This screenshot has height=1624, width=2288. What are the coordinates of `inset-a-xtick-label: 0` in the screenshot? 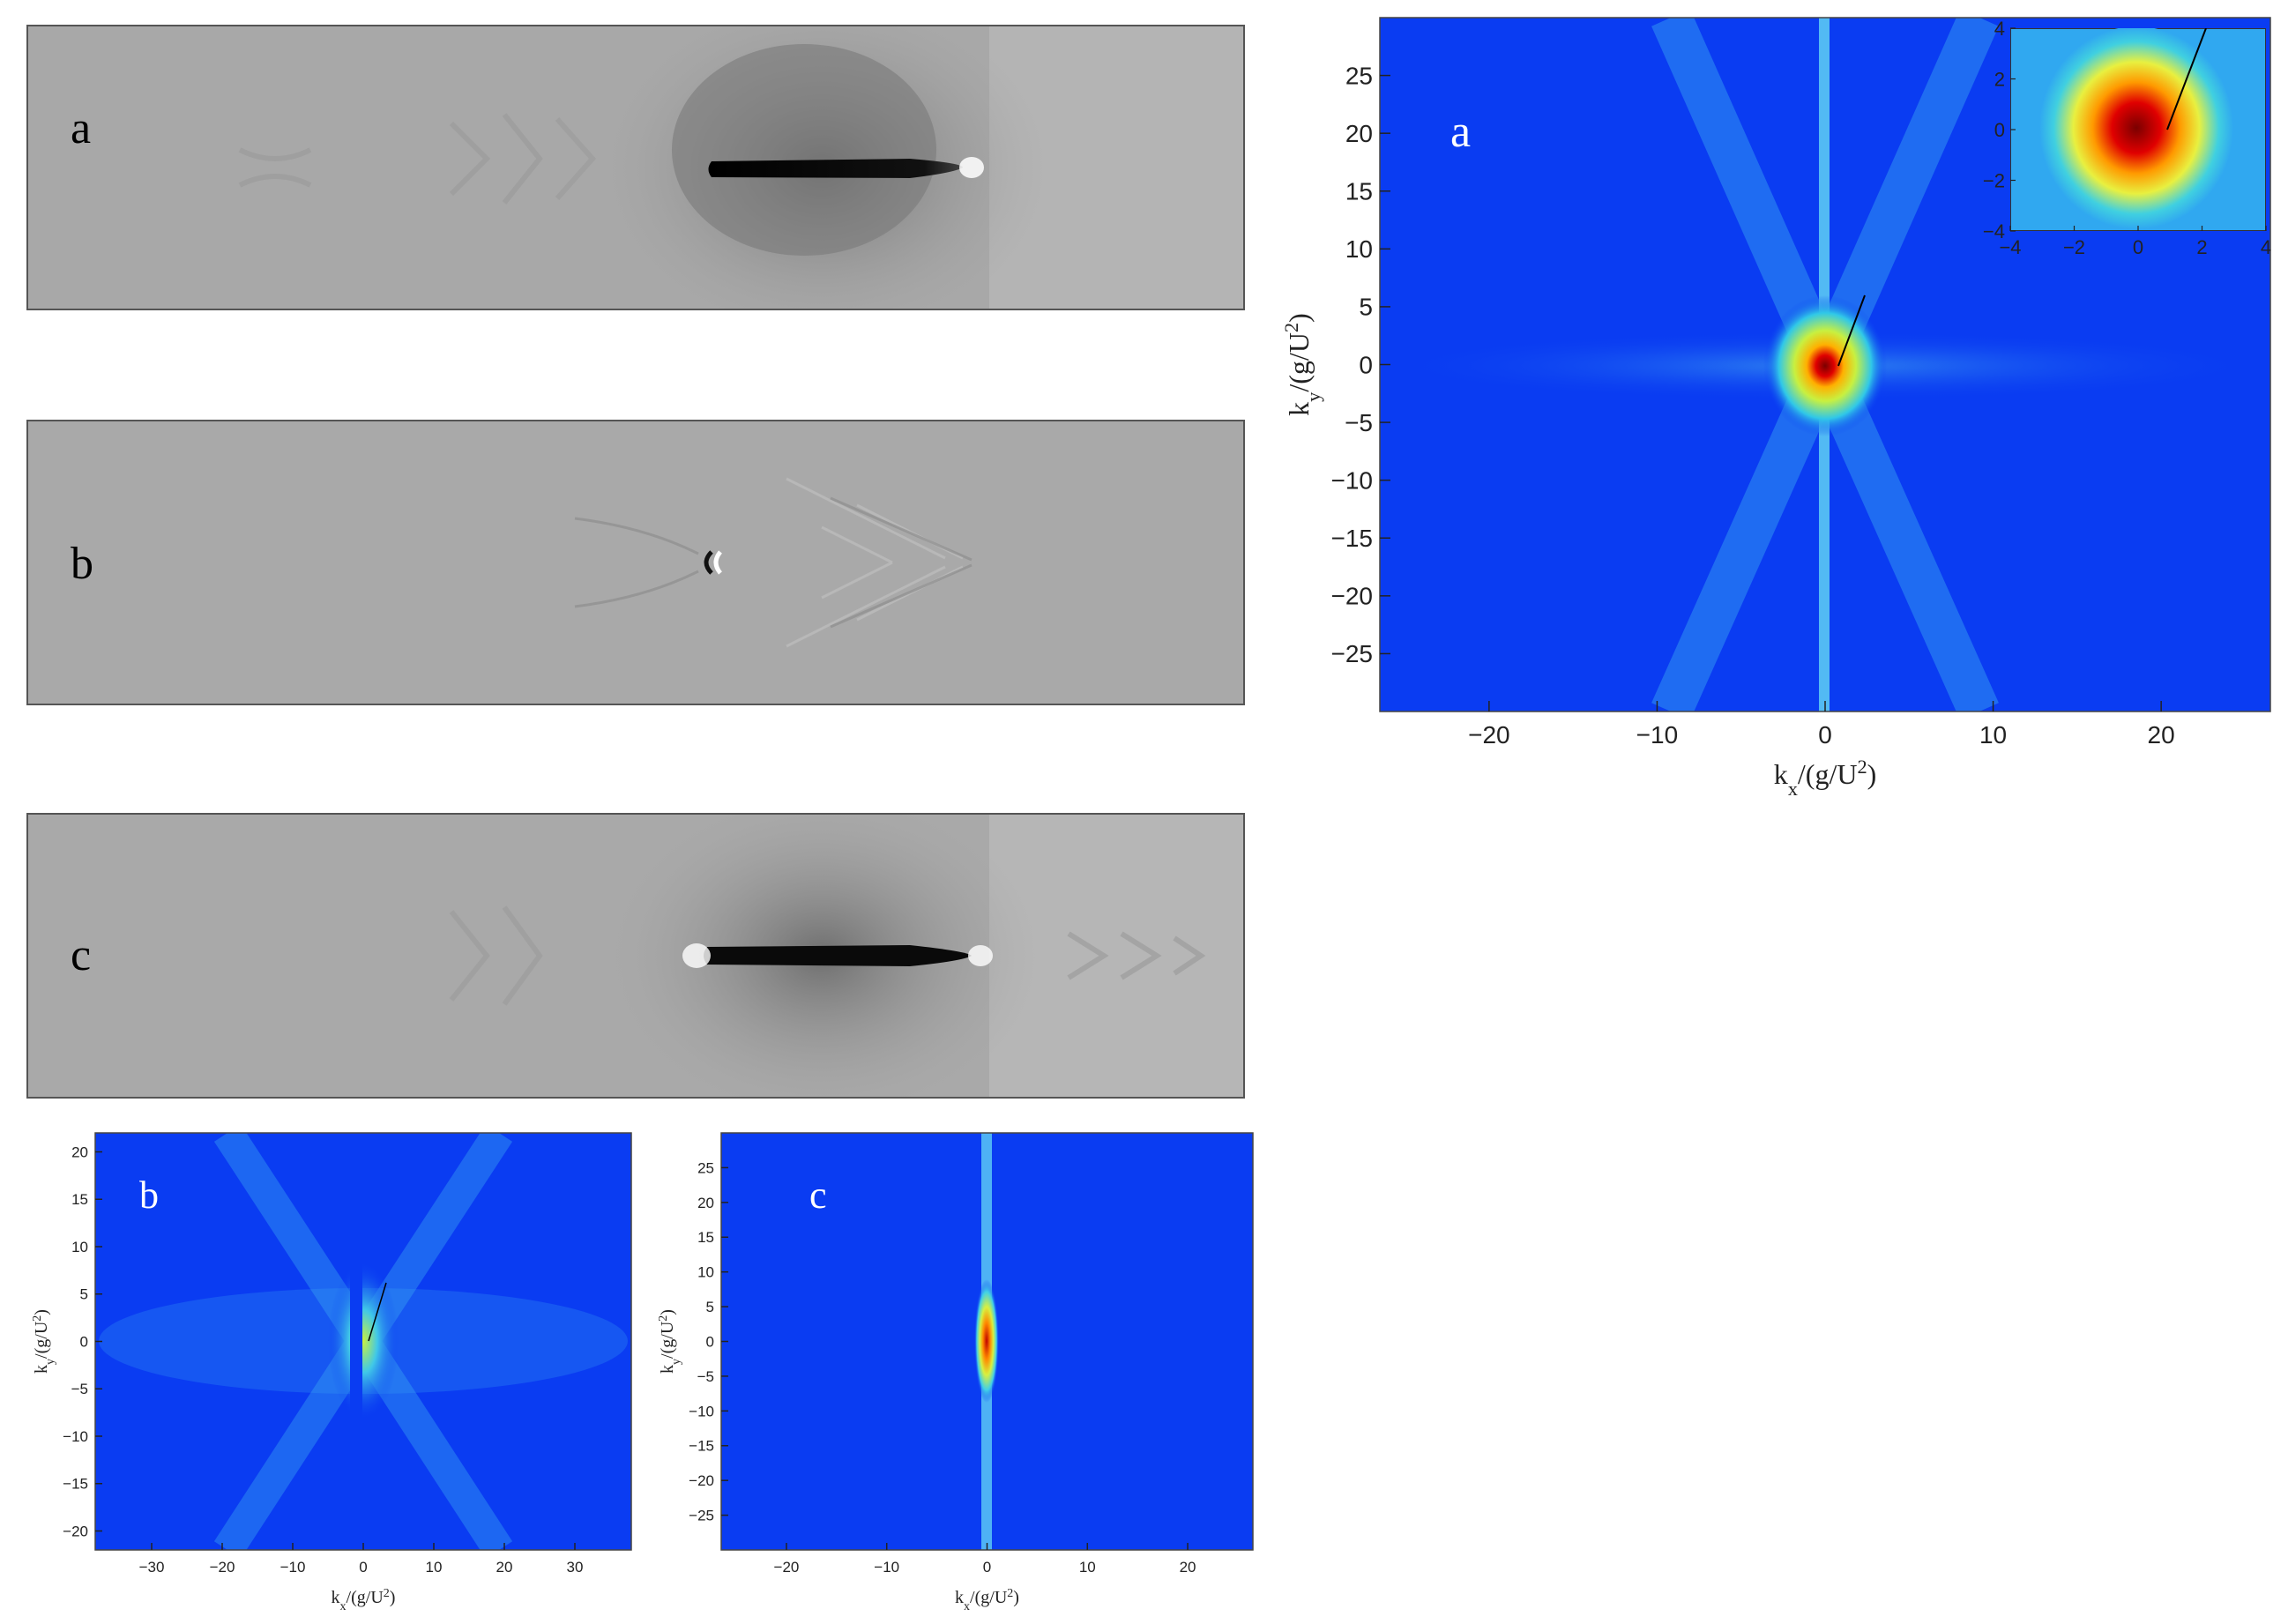 It's located at (2138, 247).